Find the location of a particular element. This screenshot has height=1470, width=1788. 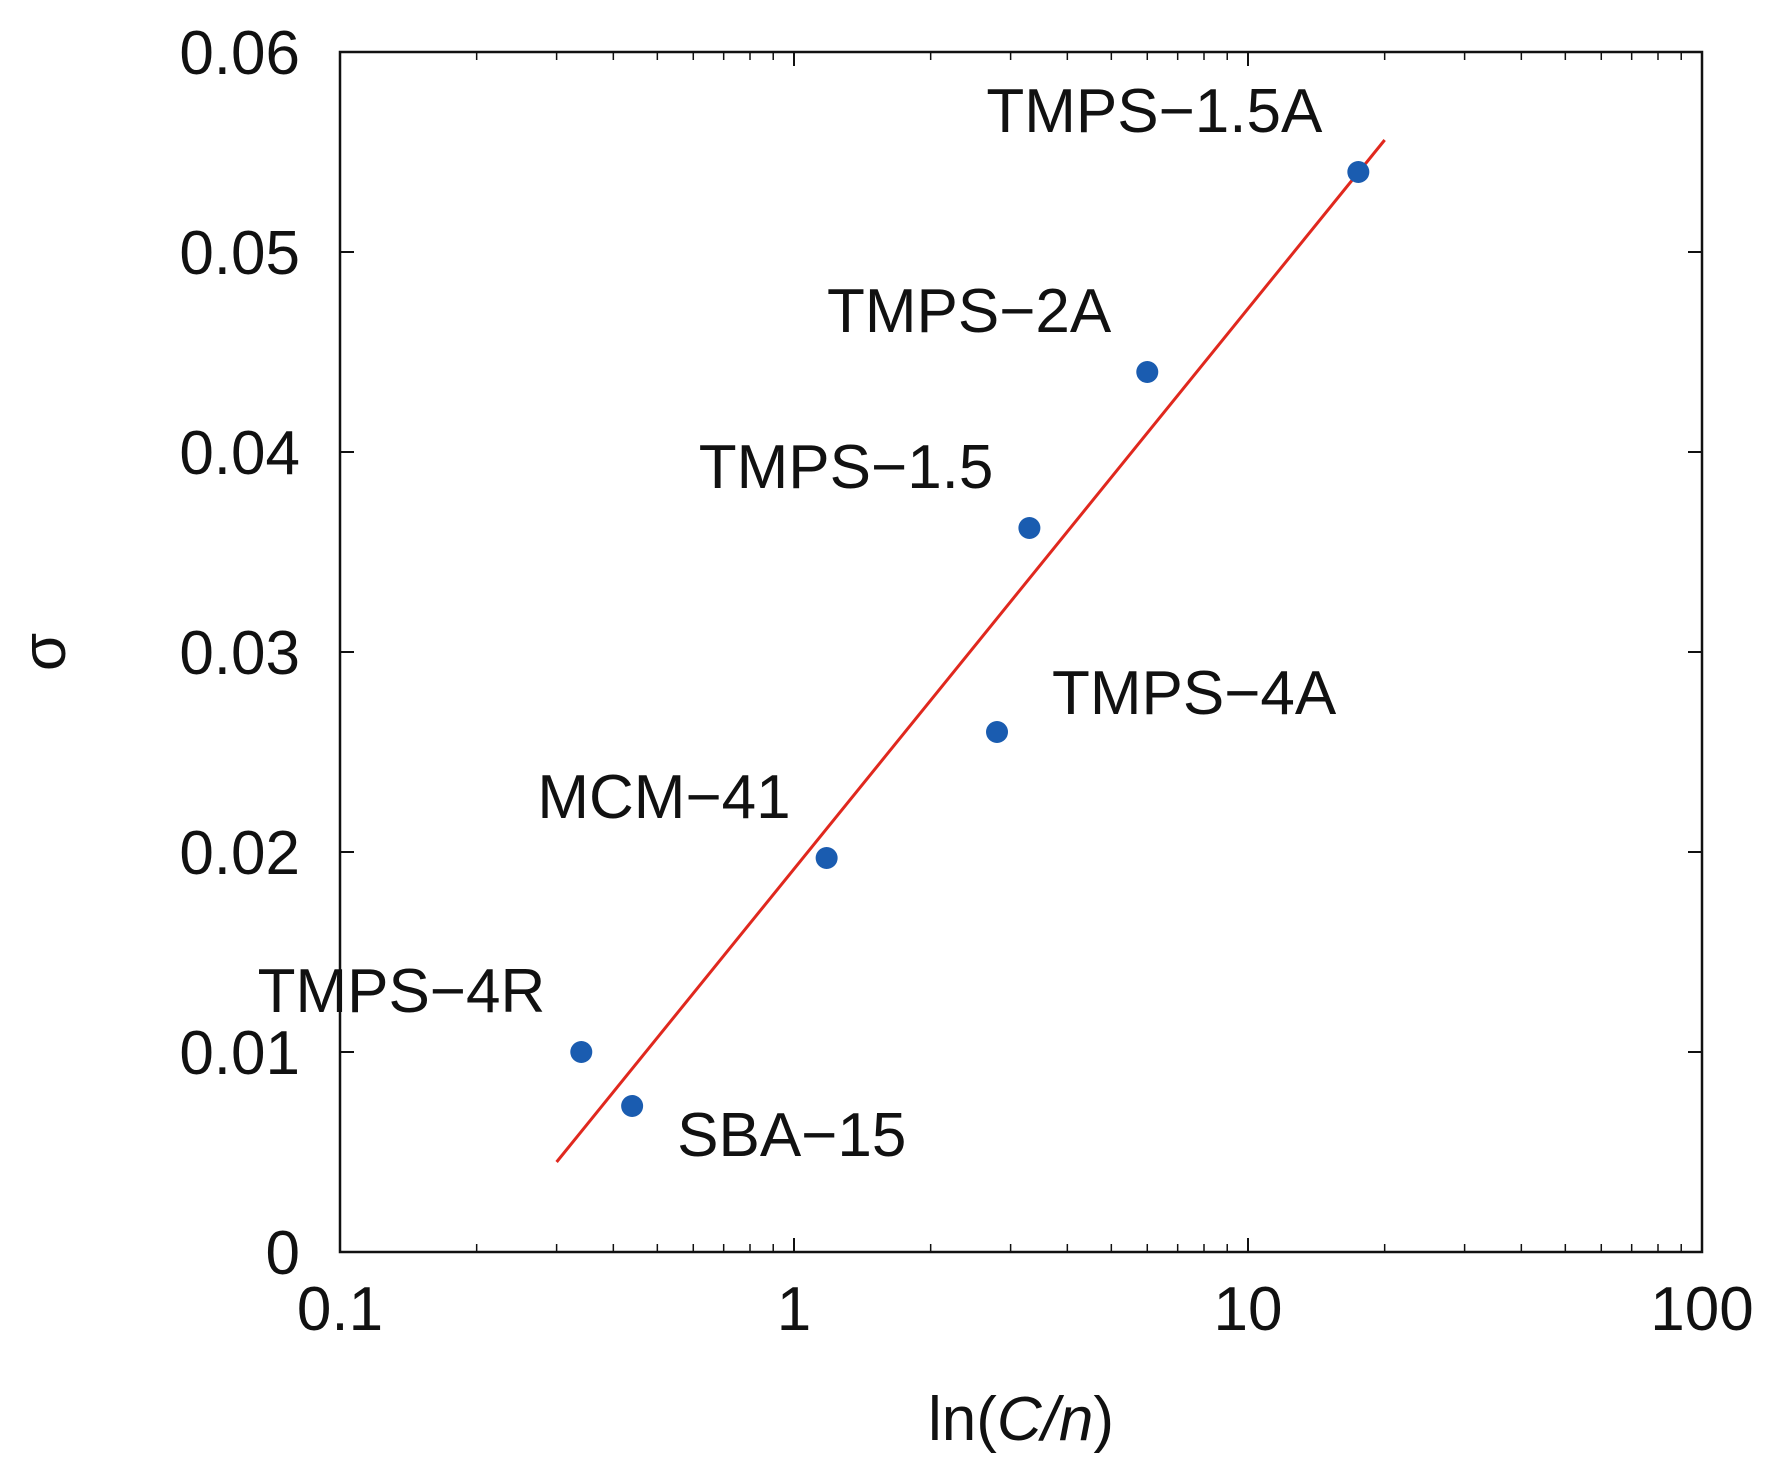

x-axis-title: ln(C/n) is located at coordinates (1021, 1419).